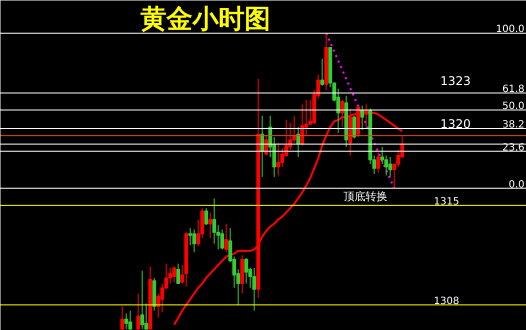 This screenshot has width=526, height=330. I want to click on text: 1320, so click(455, 124).